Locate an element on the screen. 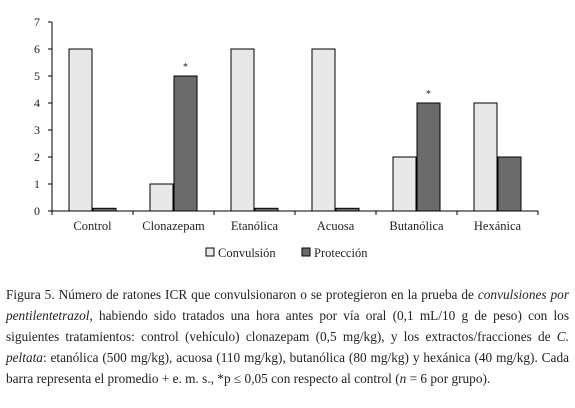 The height and width of the screenshot is (408, 575). x-tick-label: Butanólica is located at coordinates (416, 226).